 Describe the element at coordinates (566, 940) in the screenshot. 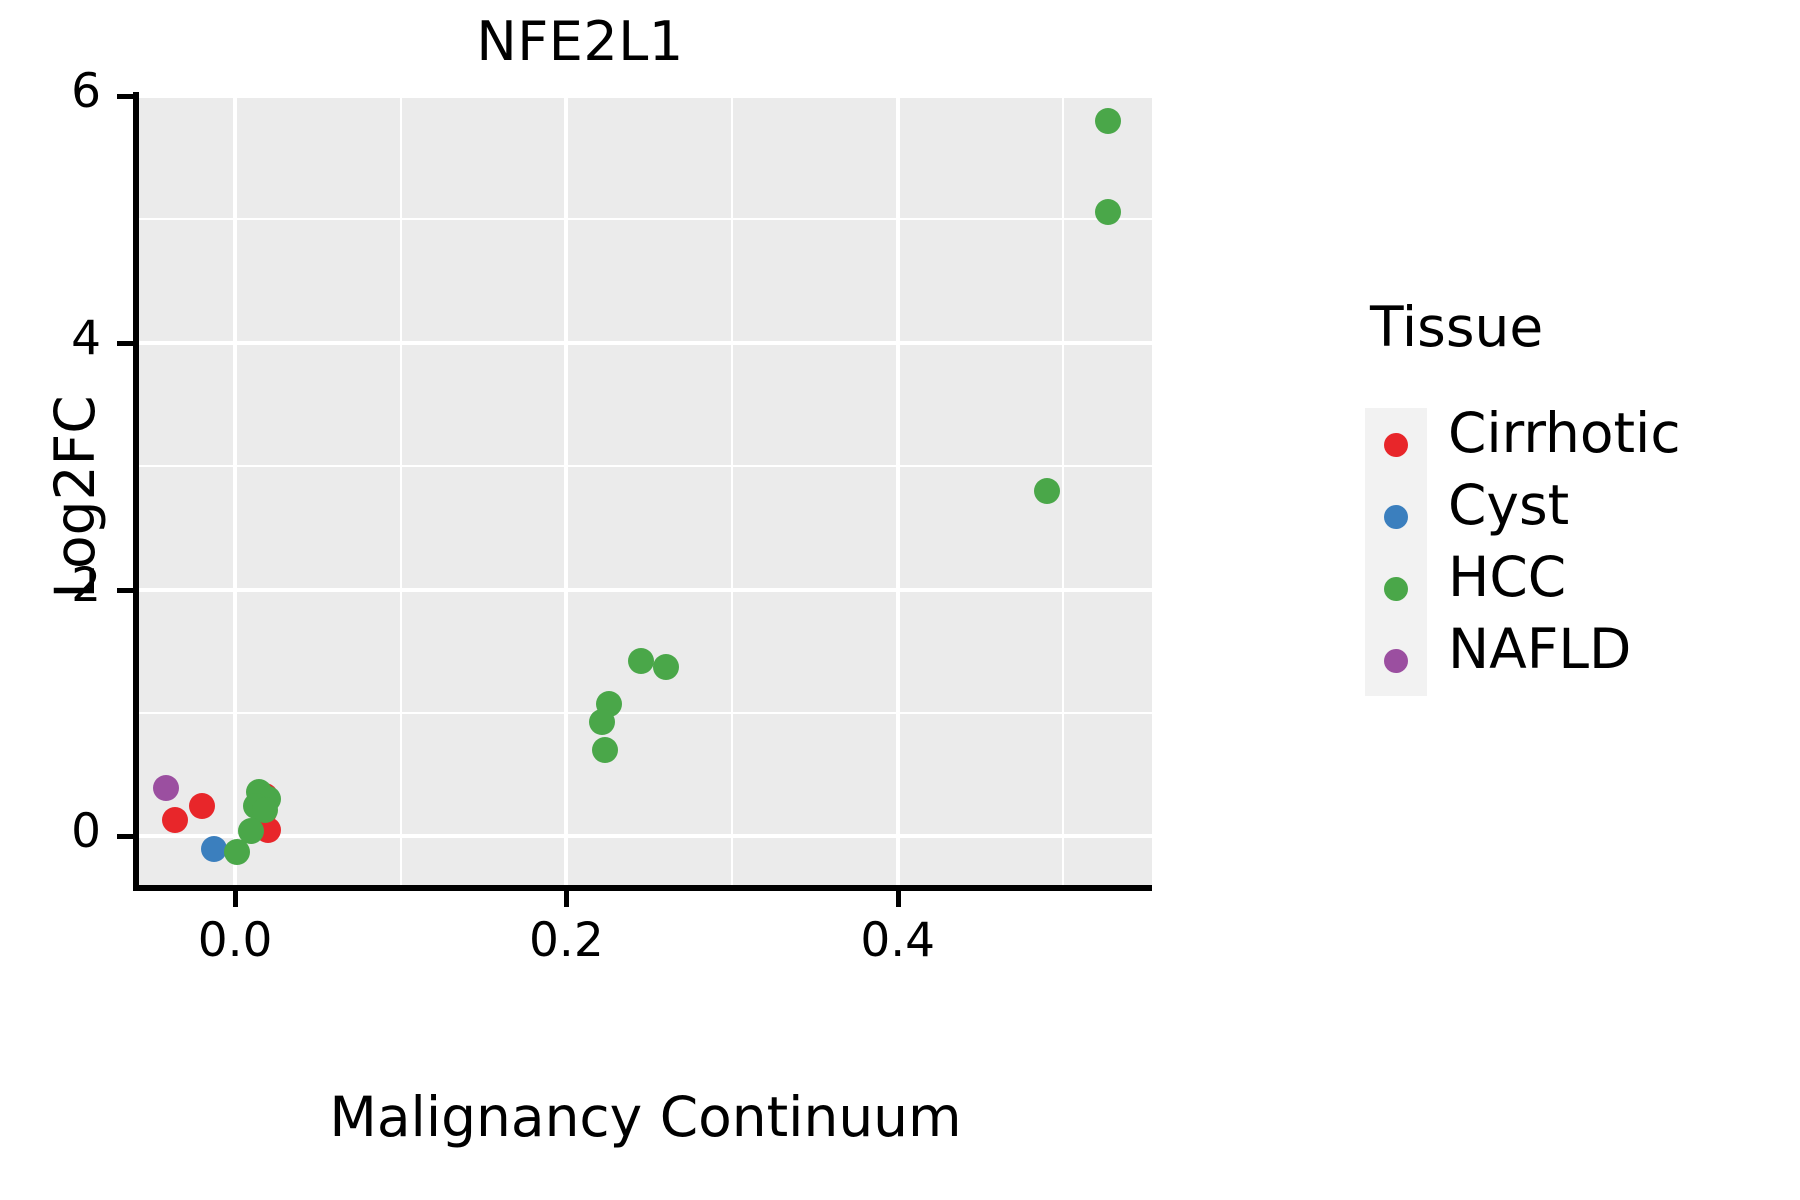

I see `x-tick-label: 0.2` at that location.